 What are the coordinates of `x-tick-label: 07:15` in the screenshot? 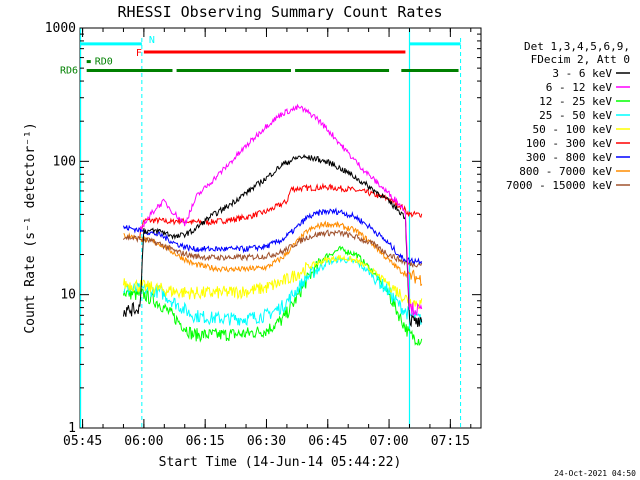 It's located at (450, 441).